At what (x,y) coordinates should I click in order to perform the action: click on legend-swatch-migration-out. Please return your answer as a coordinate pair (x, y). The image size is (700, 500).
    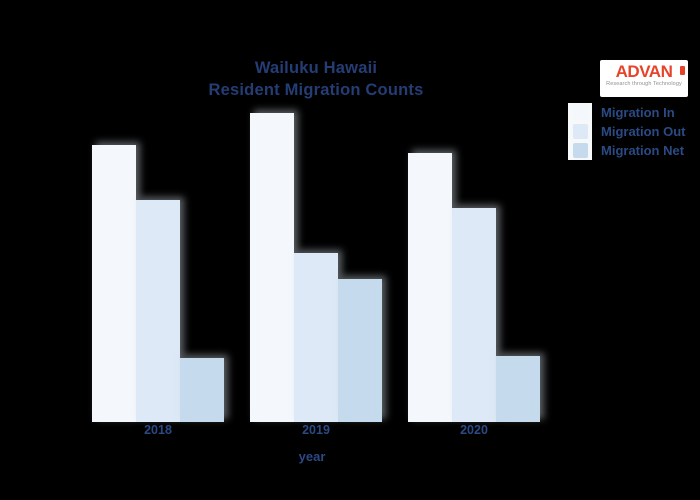
    Looking at the image, I should click on (580, 131).